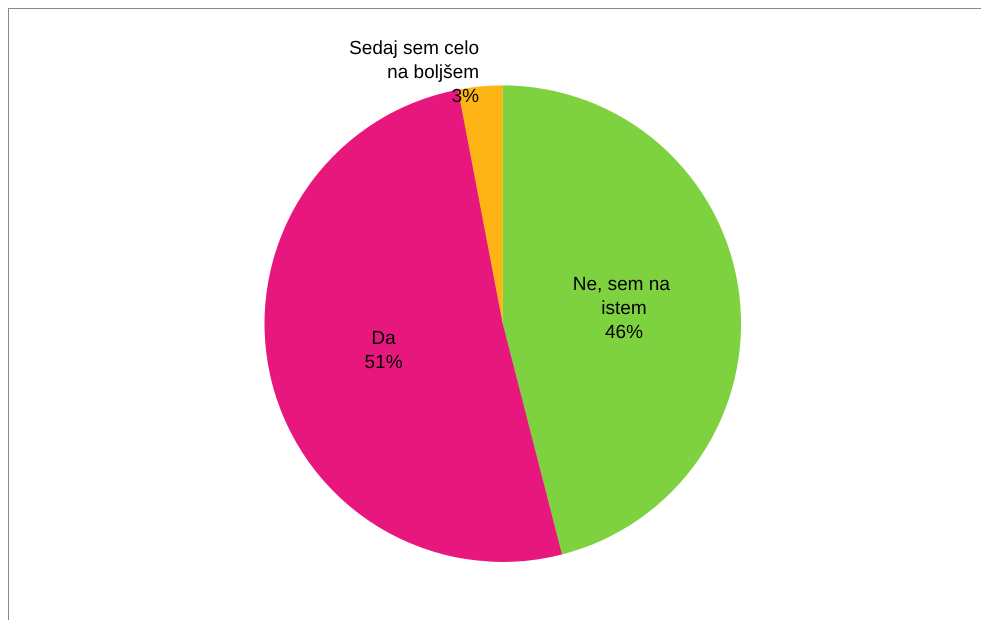  Describe the element at coordinates (383, 362) in the screenshot. I see `data-label: 51%` at that location.